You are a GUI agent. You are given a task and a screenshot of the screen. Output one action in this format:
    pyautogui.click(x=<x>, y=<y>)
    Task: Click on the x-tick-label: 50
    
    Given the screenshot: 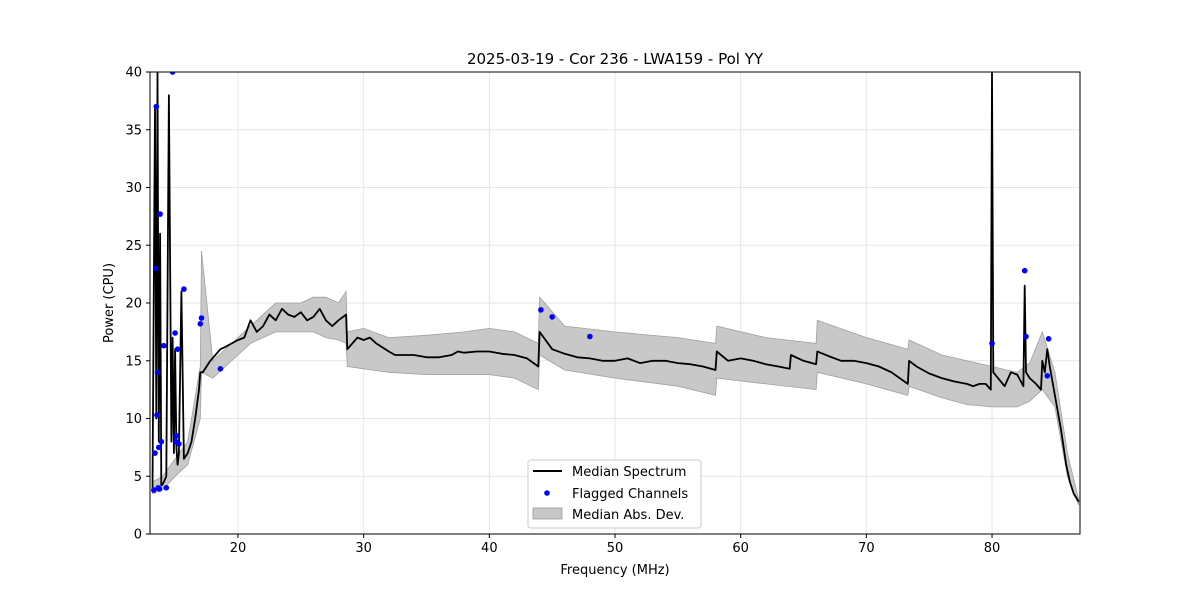 What is the action you would take?
    pyautogui.click(x=615, y=548)
    